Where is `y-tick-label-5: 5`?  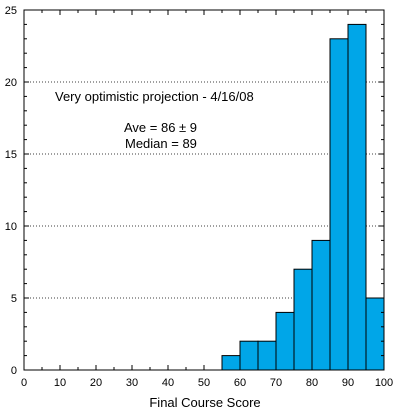
y-tick-label-5: 5 is located at coordinates (14, 299).